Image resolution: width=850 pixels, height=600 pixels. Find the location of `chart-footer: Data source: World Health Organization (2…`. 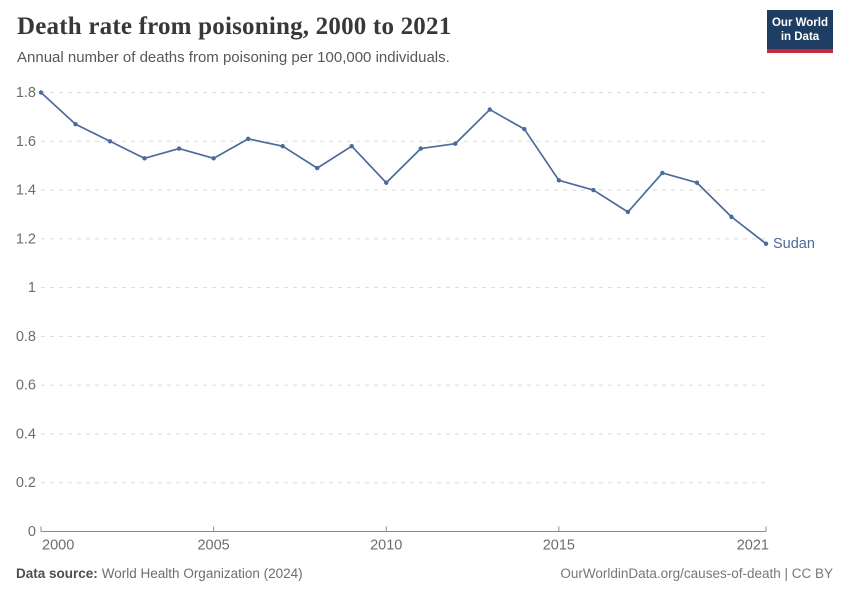

chart-footer: Data source: World Health Organization (2… is located at coordinates (424, 573).